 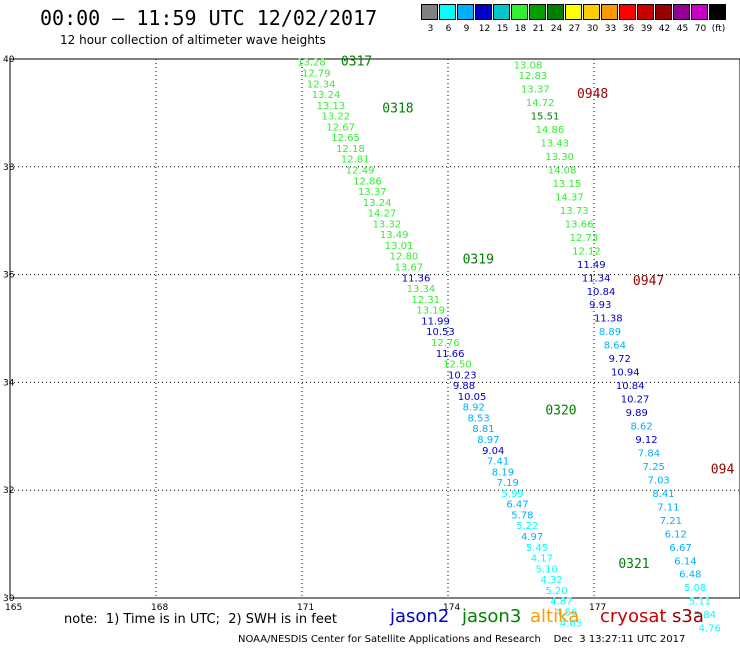 I want to click on data-point-label: 4.56, so click(x=566, y=612).